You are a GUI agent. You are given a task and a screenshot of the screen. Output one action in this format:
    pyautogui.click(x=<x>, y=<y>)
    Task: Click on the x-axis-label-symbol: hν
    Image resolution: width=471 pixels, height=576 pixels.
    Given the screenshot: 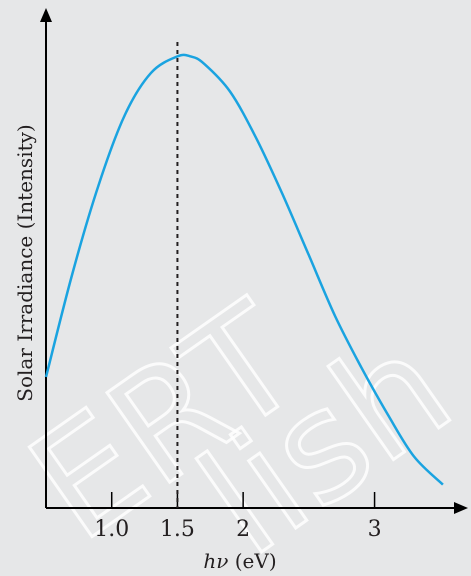 What is the action you would take?
    pyautogui.click(x=215, y=561)
    